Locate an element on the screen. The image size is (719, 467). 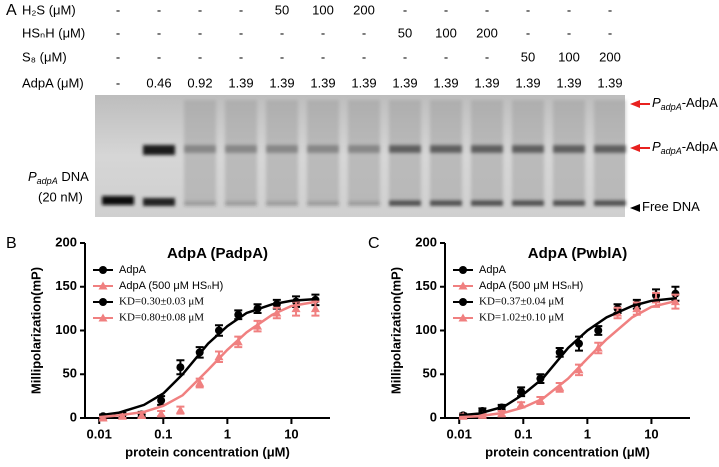
panel-label: C is located at coordinates (374, 243).